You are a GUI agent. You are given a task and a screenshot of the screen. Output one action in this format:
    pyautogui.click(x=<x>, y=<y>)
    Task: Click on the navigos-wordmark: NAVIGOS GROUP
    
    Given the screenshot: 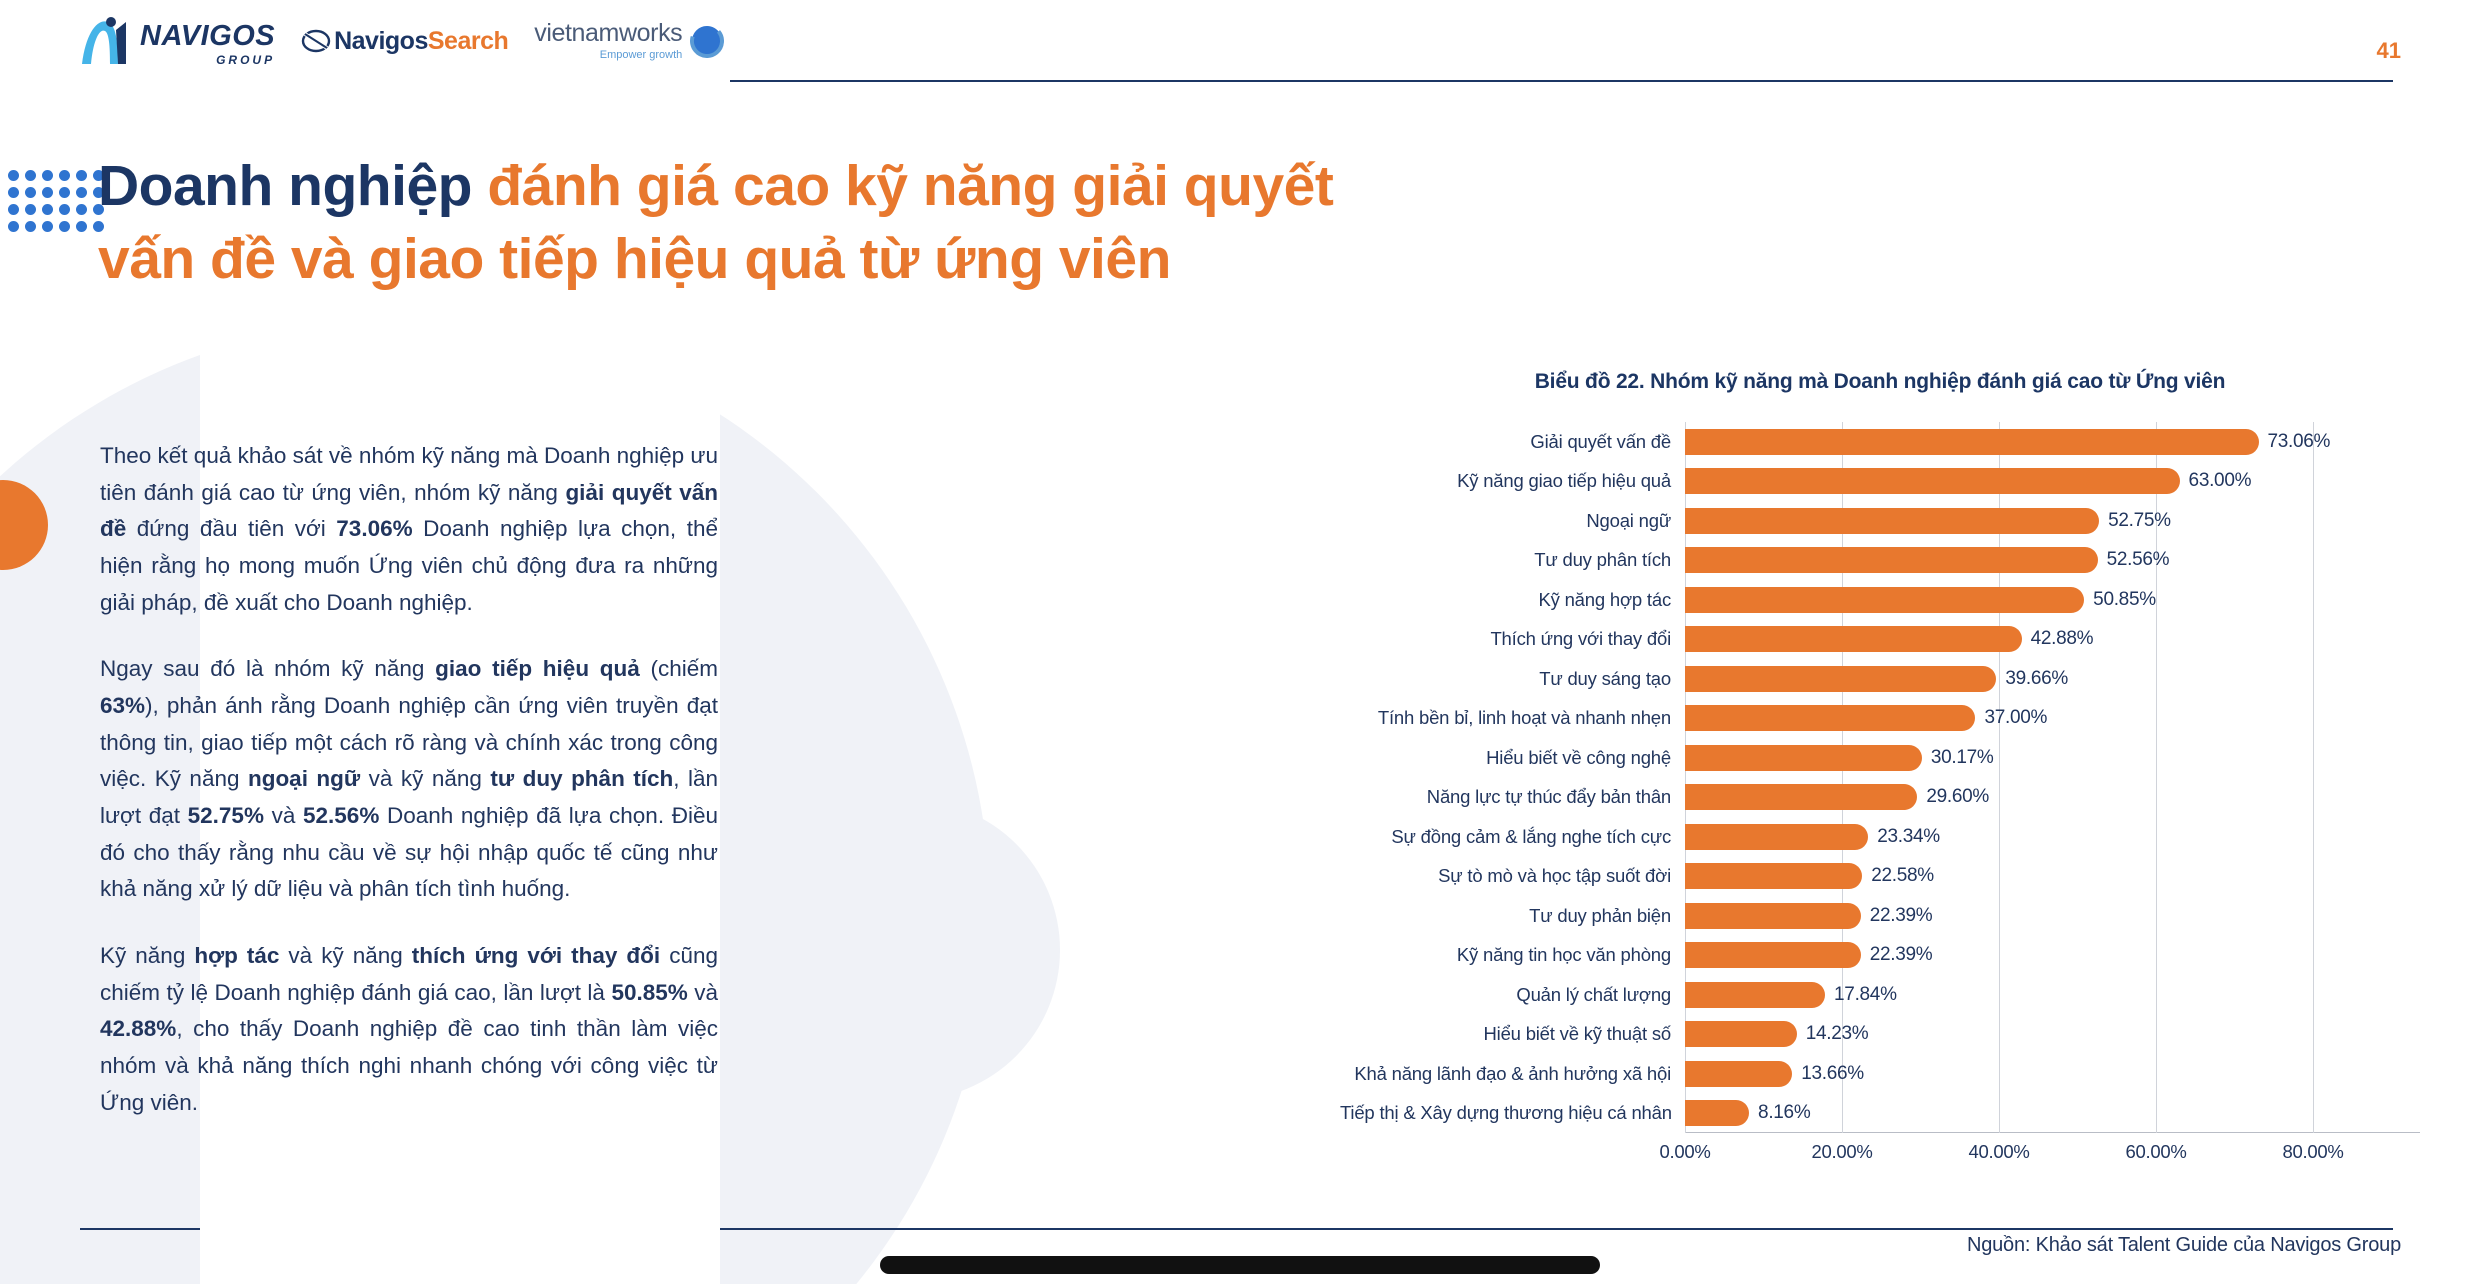 What is the action you would take?
    pyautogui.click(x=208, y=44)
    